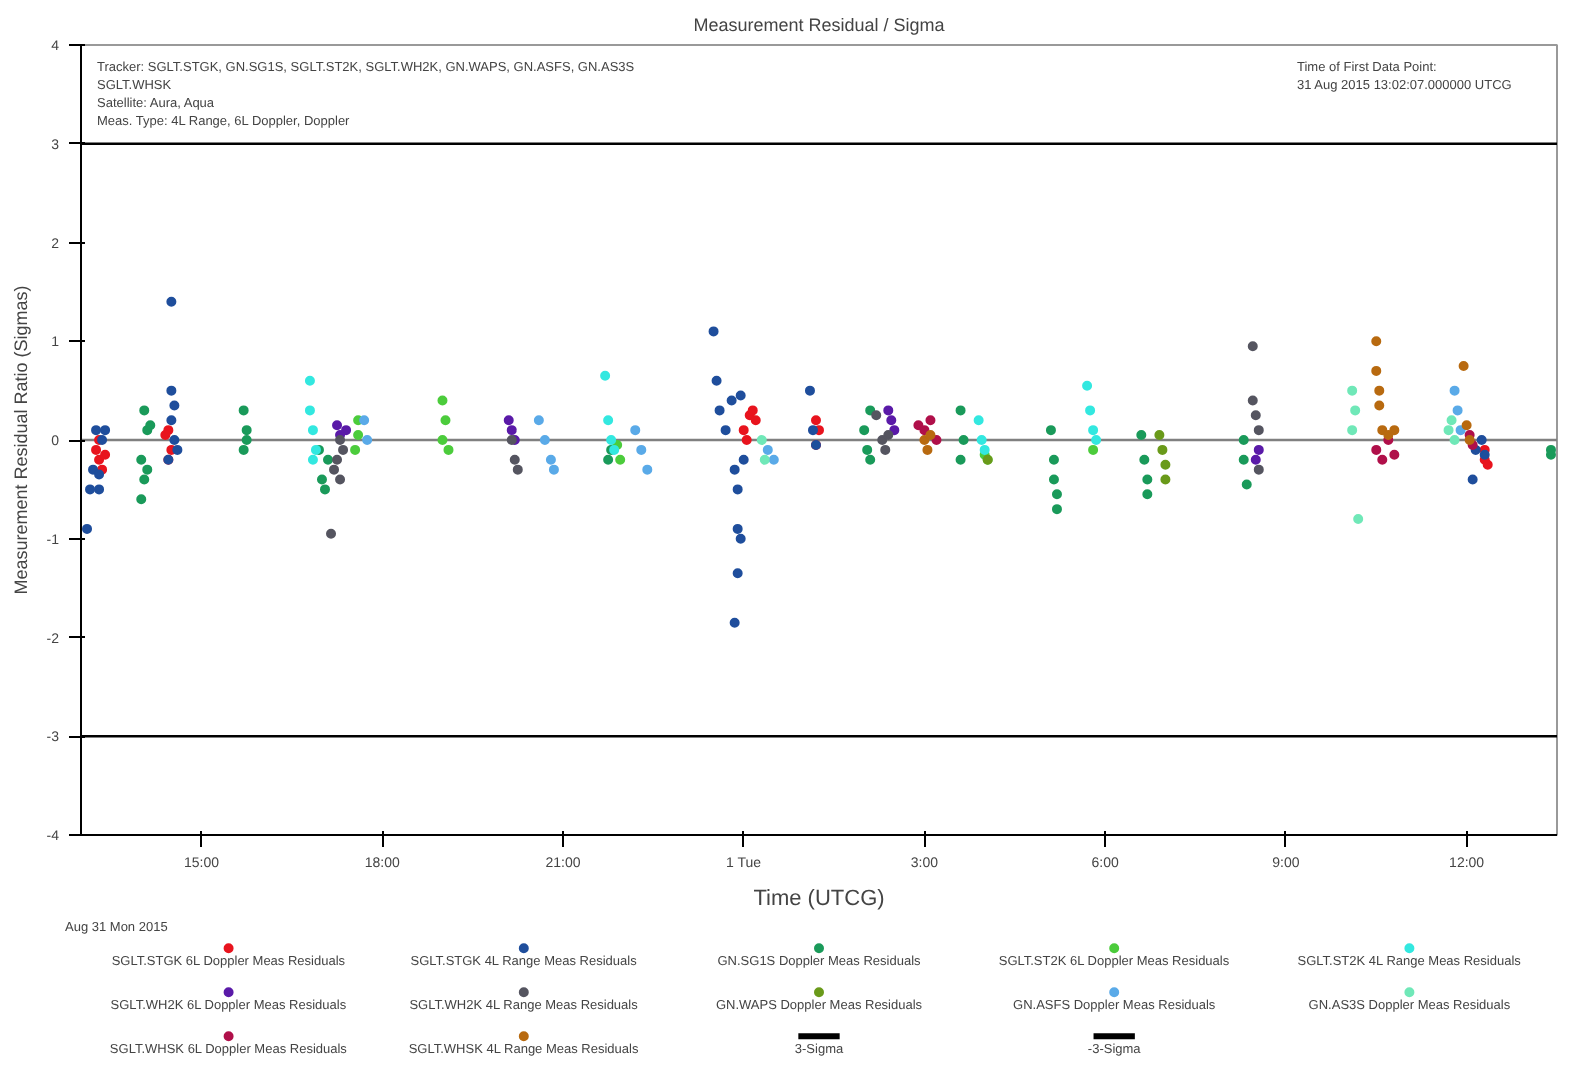 Image resolution: width=1588 pixels, height=1070 pixels. Describe the element at coordinates (819, 25) in the screenshot. I see `chart-title: Measurement Residual / Sigma` at that location.